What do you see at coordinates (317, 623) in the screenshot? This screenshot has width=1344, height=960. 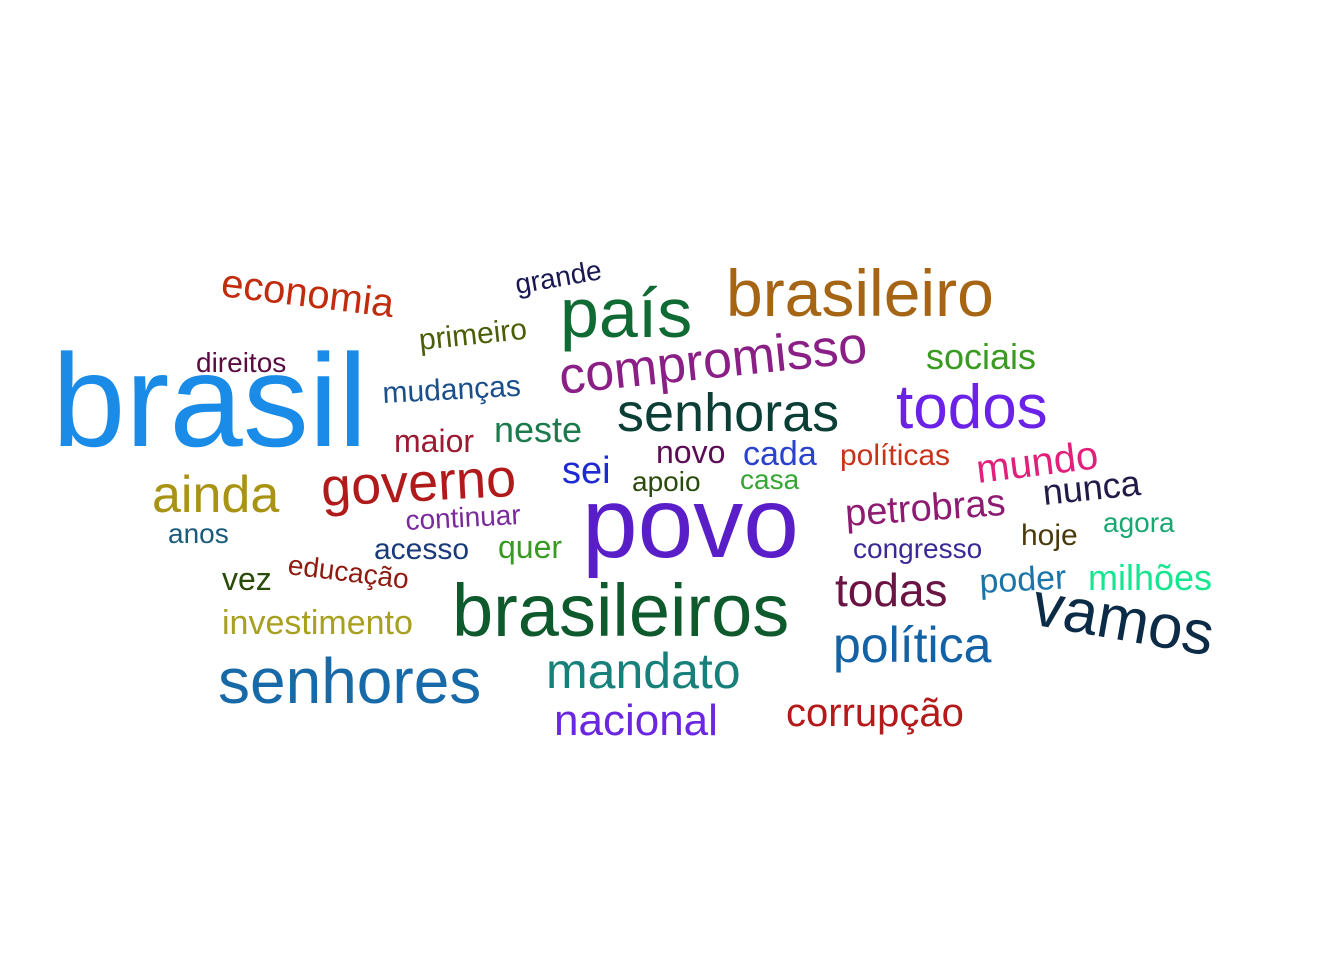 I see `word-investimento: investimento` at bounding box center [317, 623].